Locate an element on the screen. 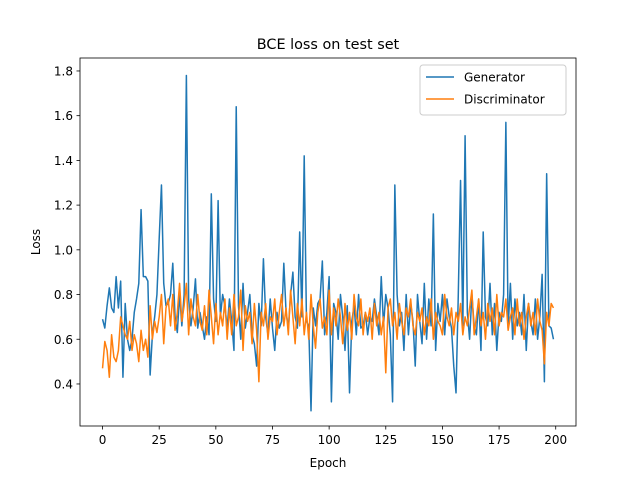 This screenshot has width=640, height=480. chart-title: BCE loss on test set is located at coordinates (328, 45).